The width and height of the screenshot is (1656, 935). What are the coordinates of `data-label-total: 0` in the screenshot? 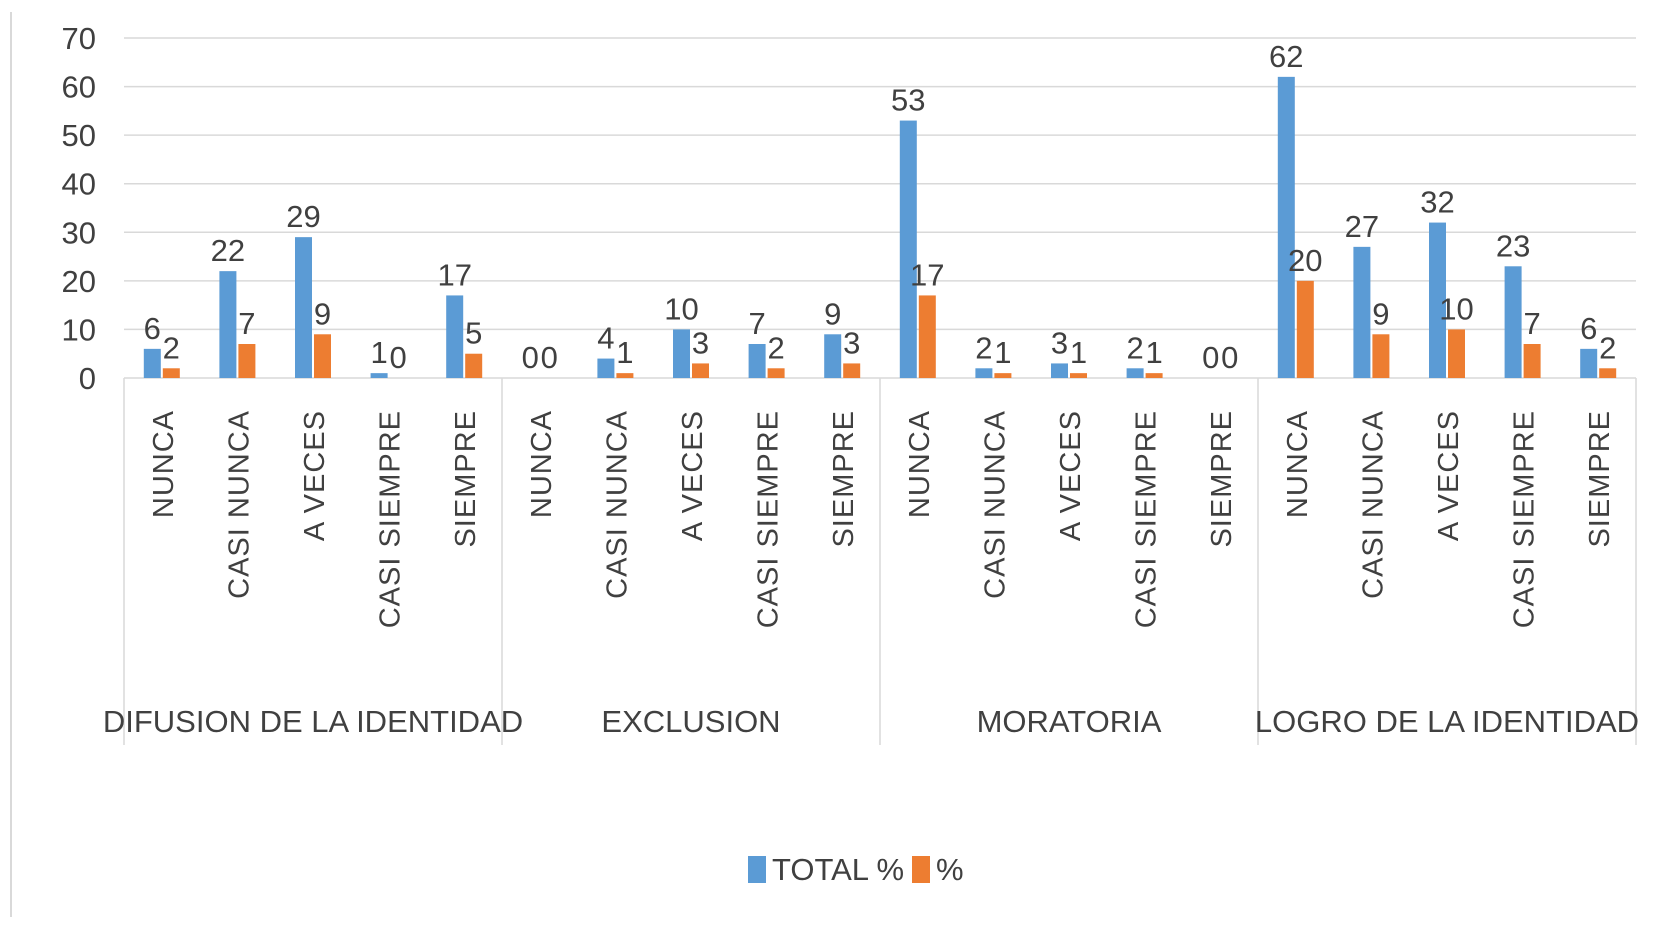 It's located at (1210, 357).